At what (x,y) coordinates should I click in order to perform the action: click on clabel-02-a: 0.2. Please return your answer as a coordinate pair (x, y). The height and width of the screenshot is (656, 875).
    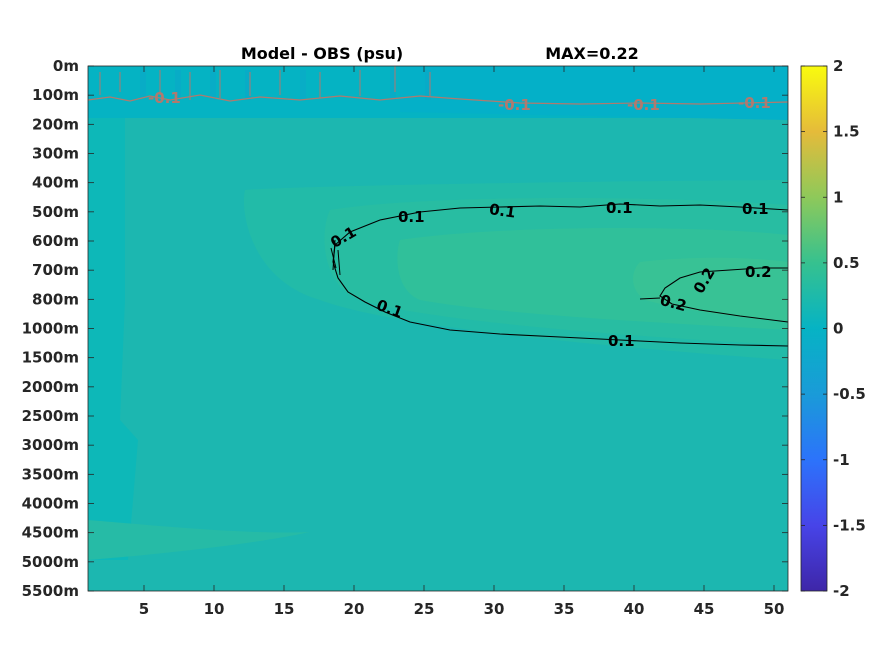
    Looking at the image, I should click on (758, 272).